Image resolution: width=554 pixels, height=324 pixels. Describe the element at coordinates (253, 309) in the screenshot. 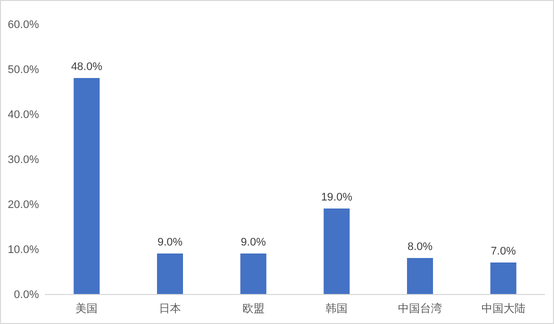

I see `xtick: 欧盟` at that location.